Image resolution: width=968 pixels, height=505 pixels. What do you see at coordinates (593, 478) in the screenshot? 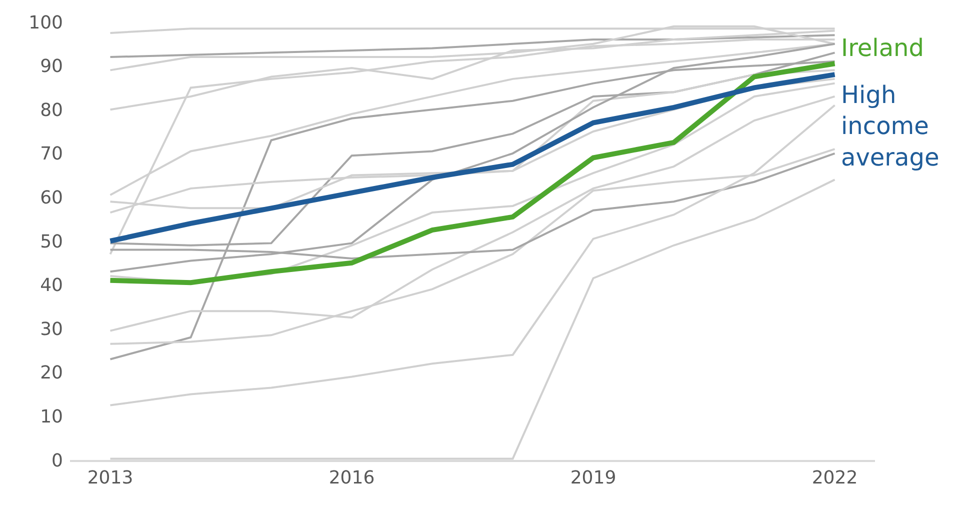
I see `x-tick-label: 2019` at bounding box center [593, 478].